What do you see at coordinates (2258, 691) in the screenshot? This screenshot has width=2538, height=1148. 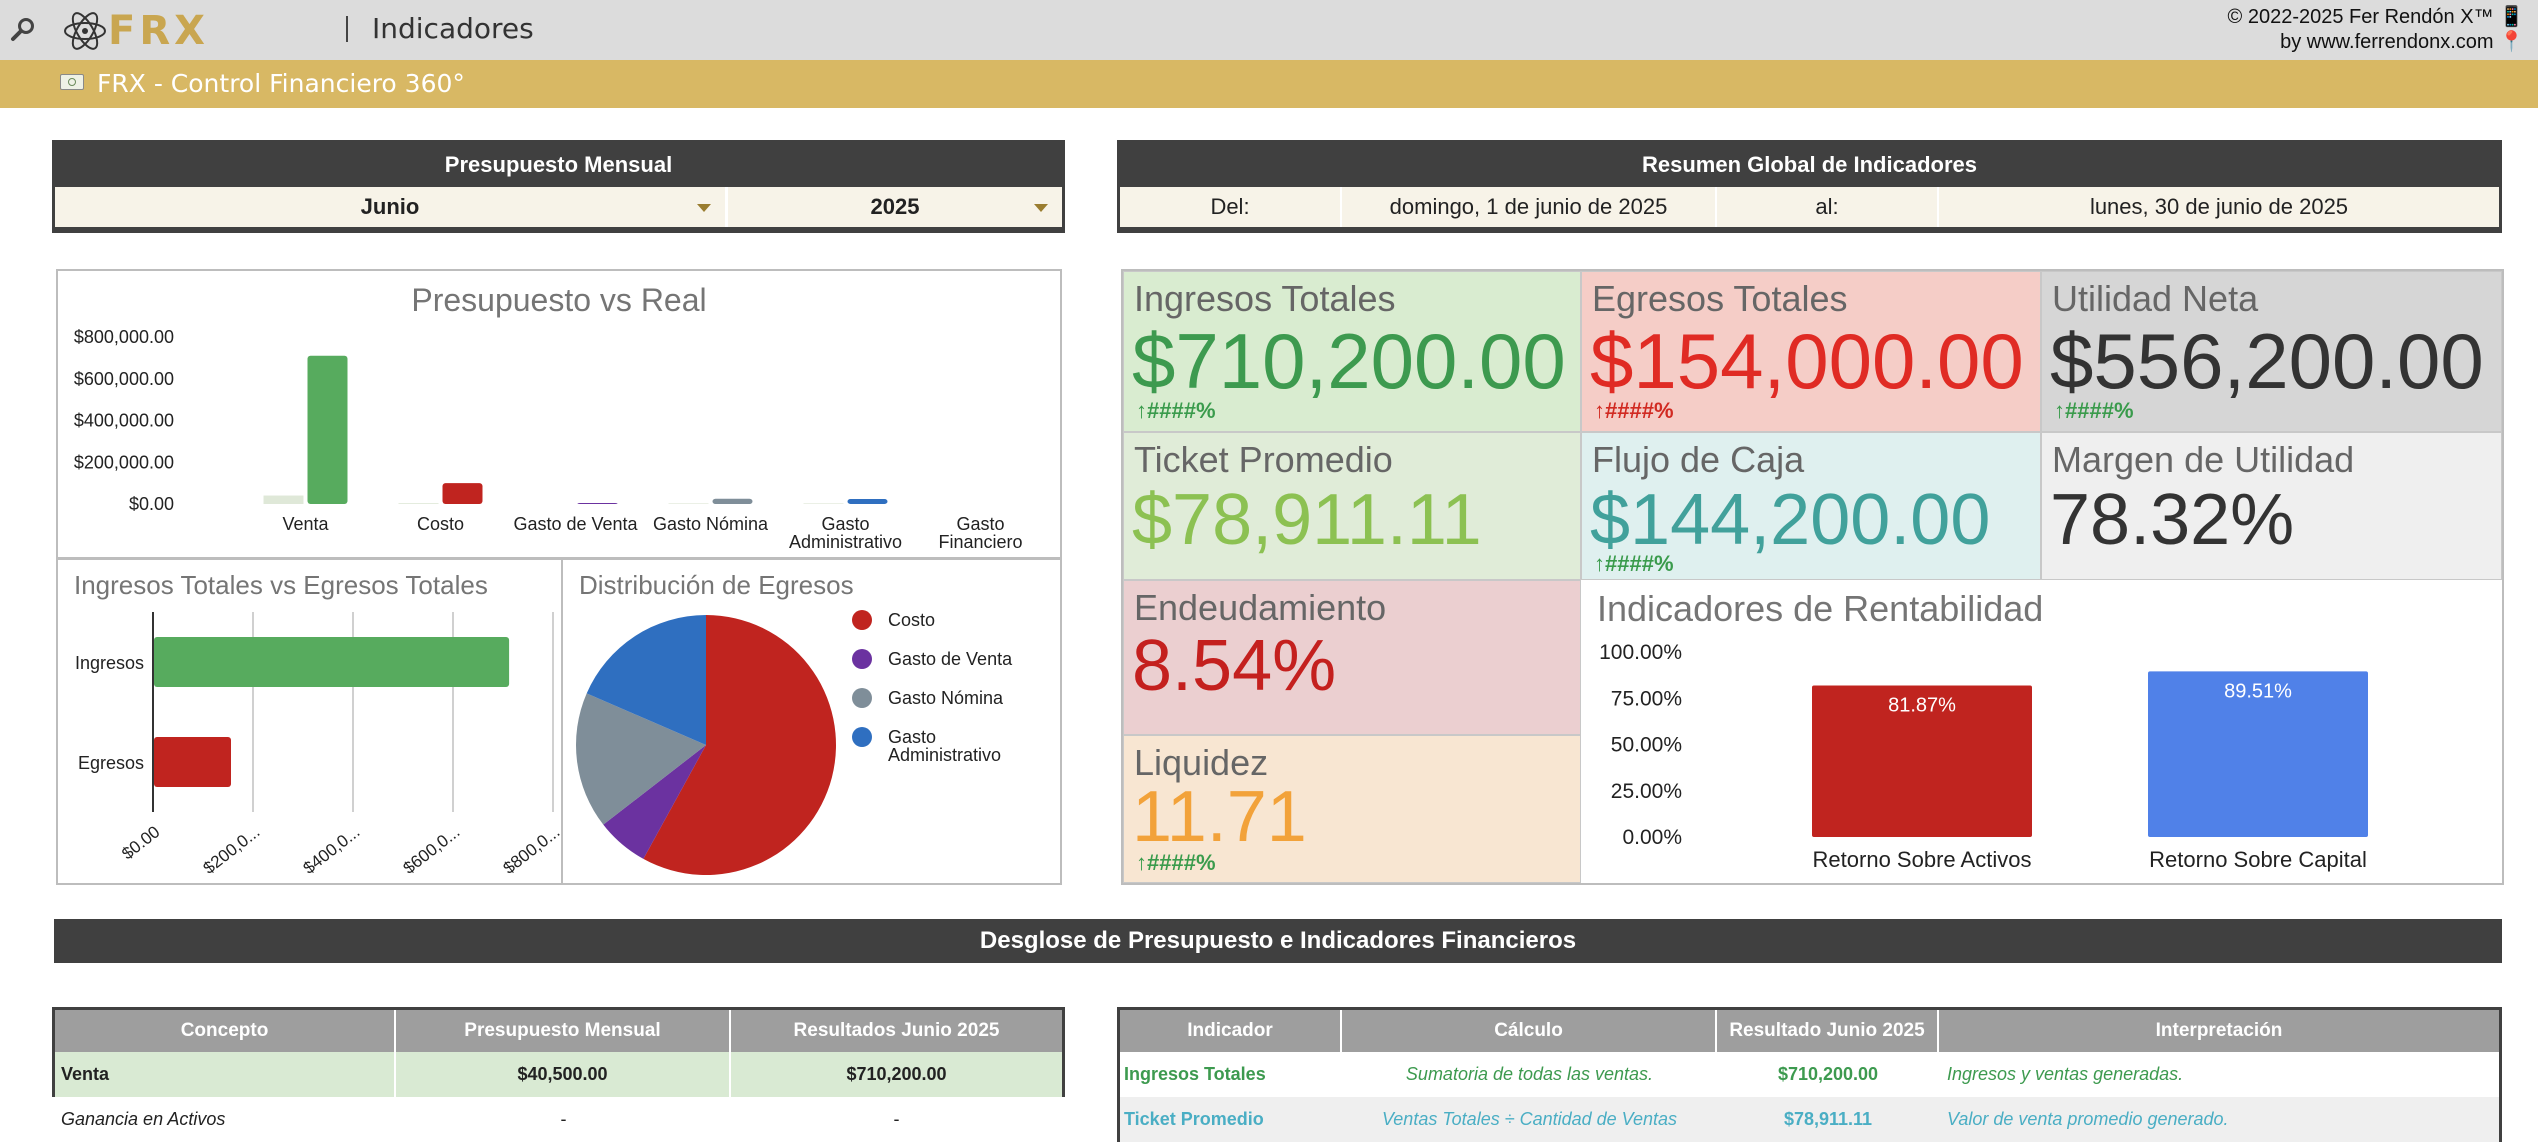 I see `data-label: 89.51%` at bounding box center [2258, 691].